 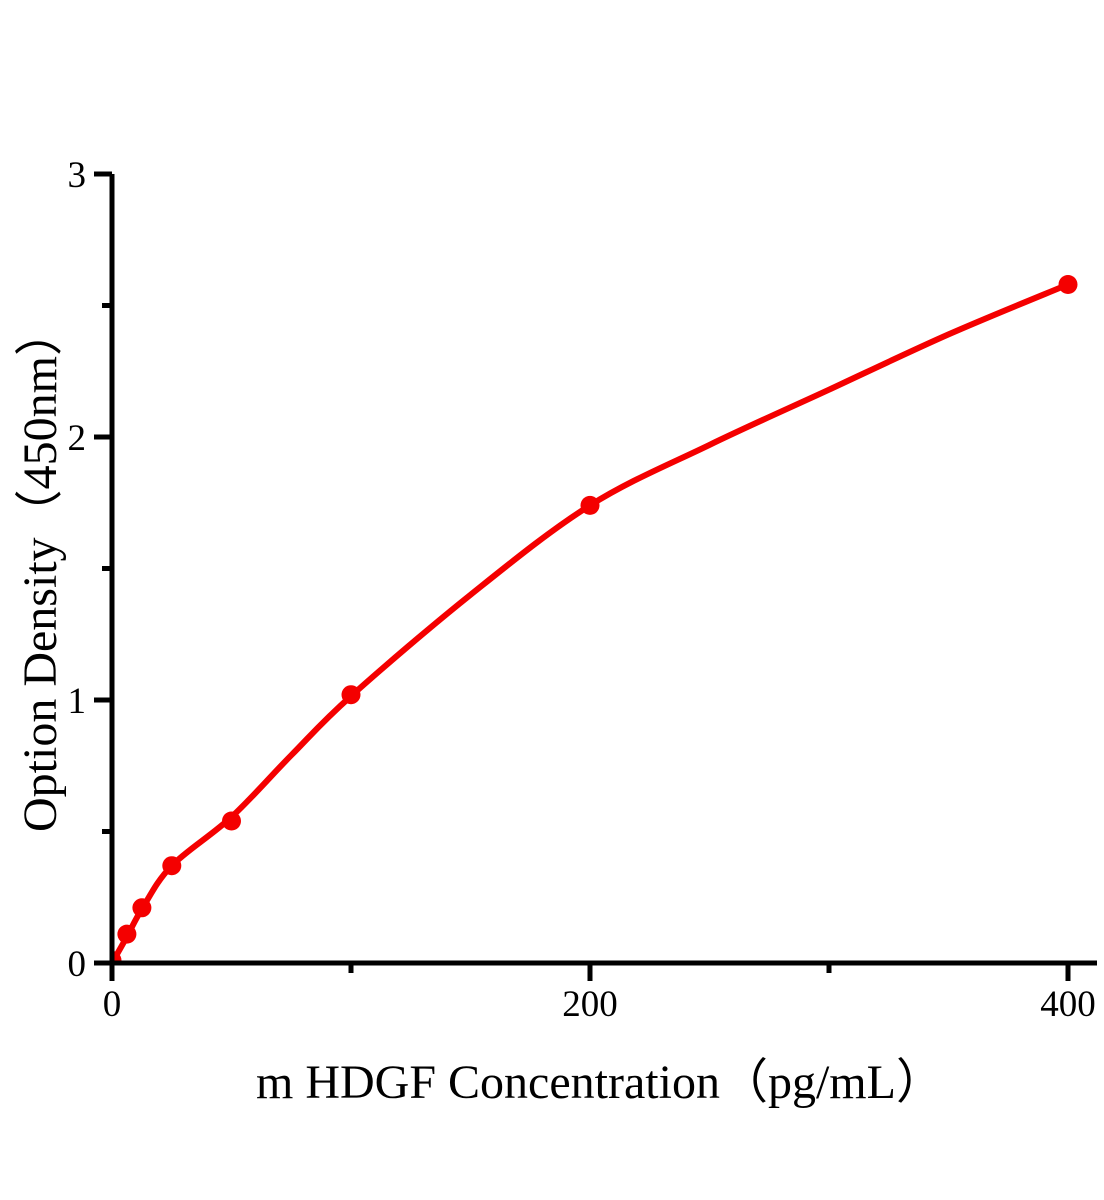 I want to click on y-tick-label: 3, so click(x=77, y=175).